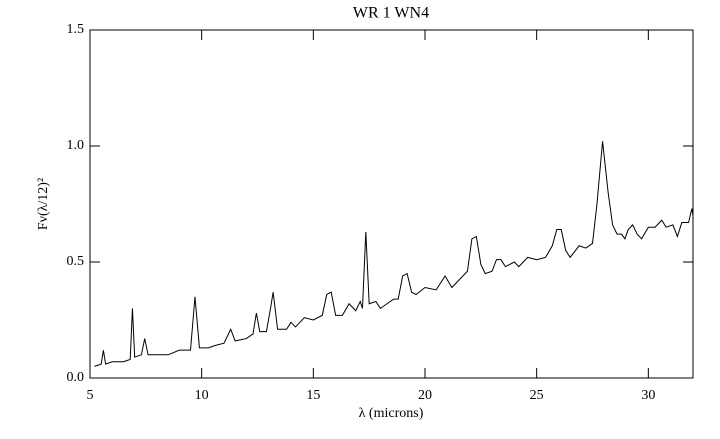 The height and width of the screenshot is (439, 720). Describe the element at coordinates (76, 29) in the screenshot. I see `y-tick-label: 1.5` at that location.